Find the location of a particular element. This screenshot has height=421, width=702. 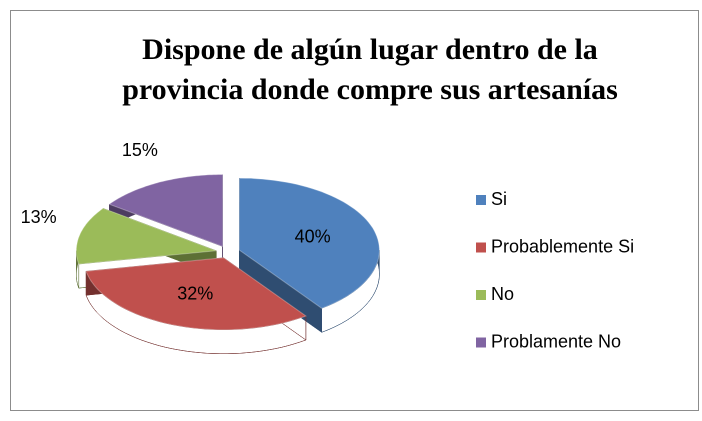

data-label: 32% is located at coordinates (195, 293).